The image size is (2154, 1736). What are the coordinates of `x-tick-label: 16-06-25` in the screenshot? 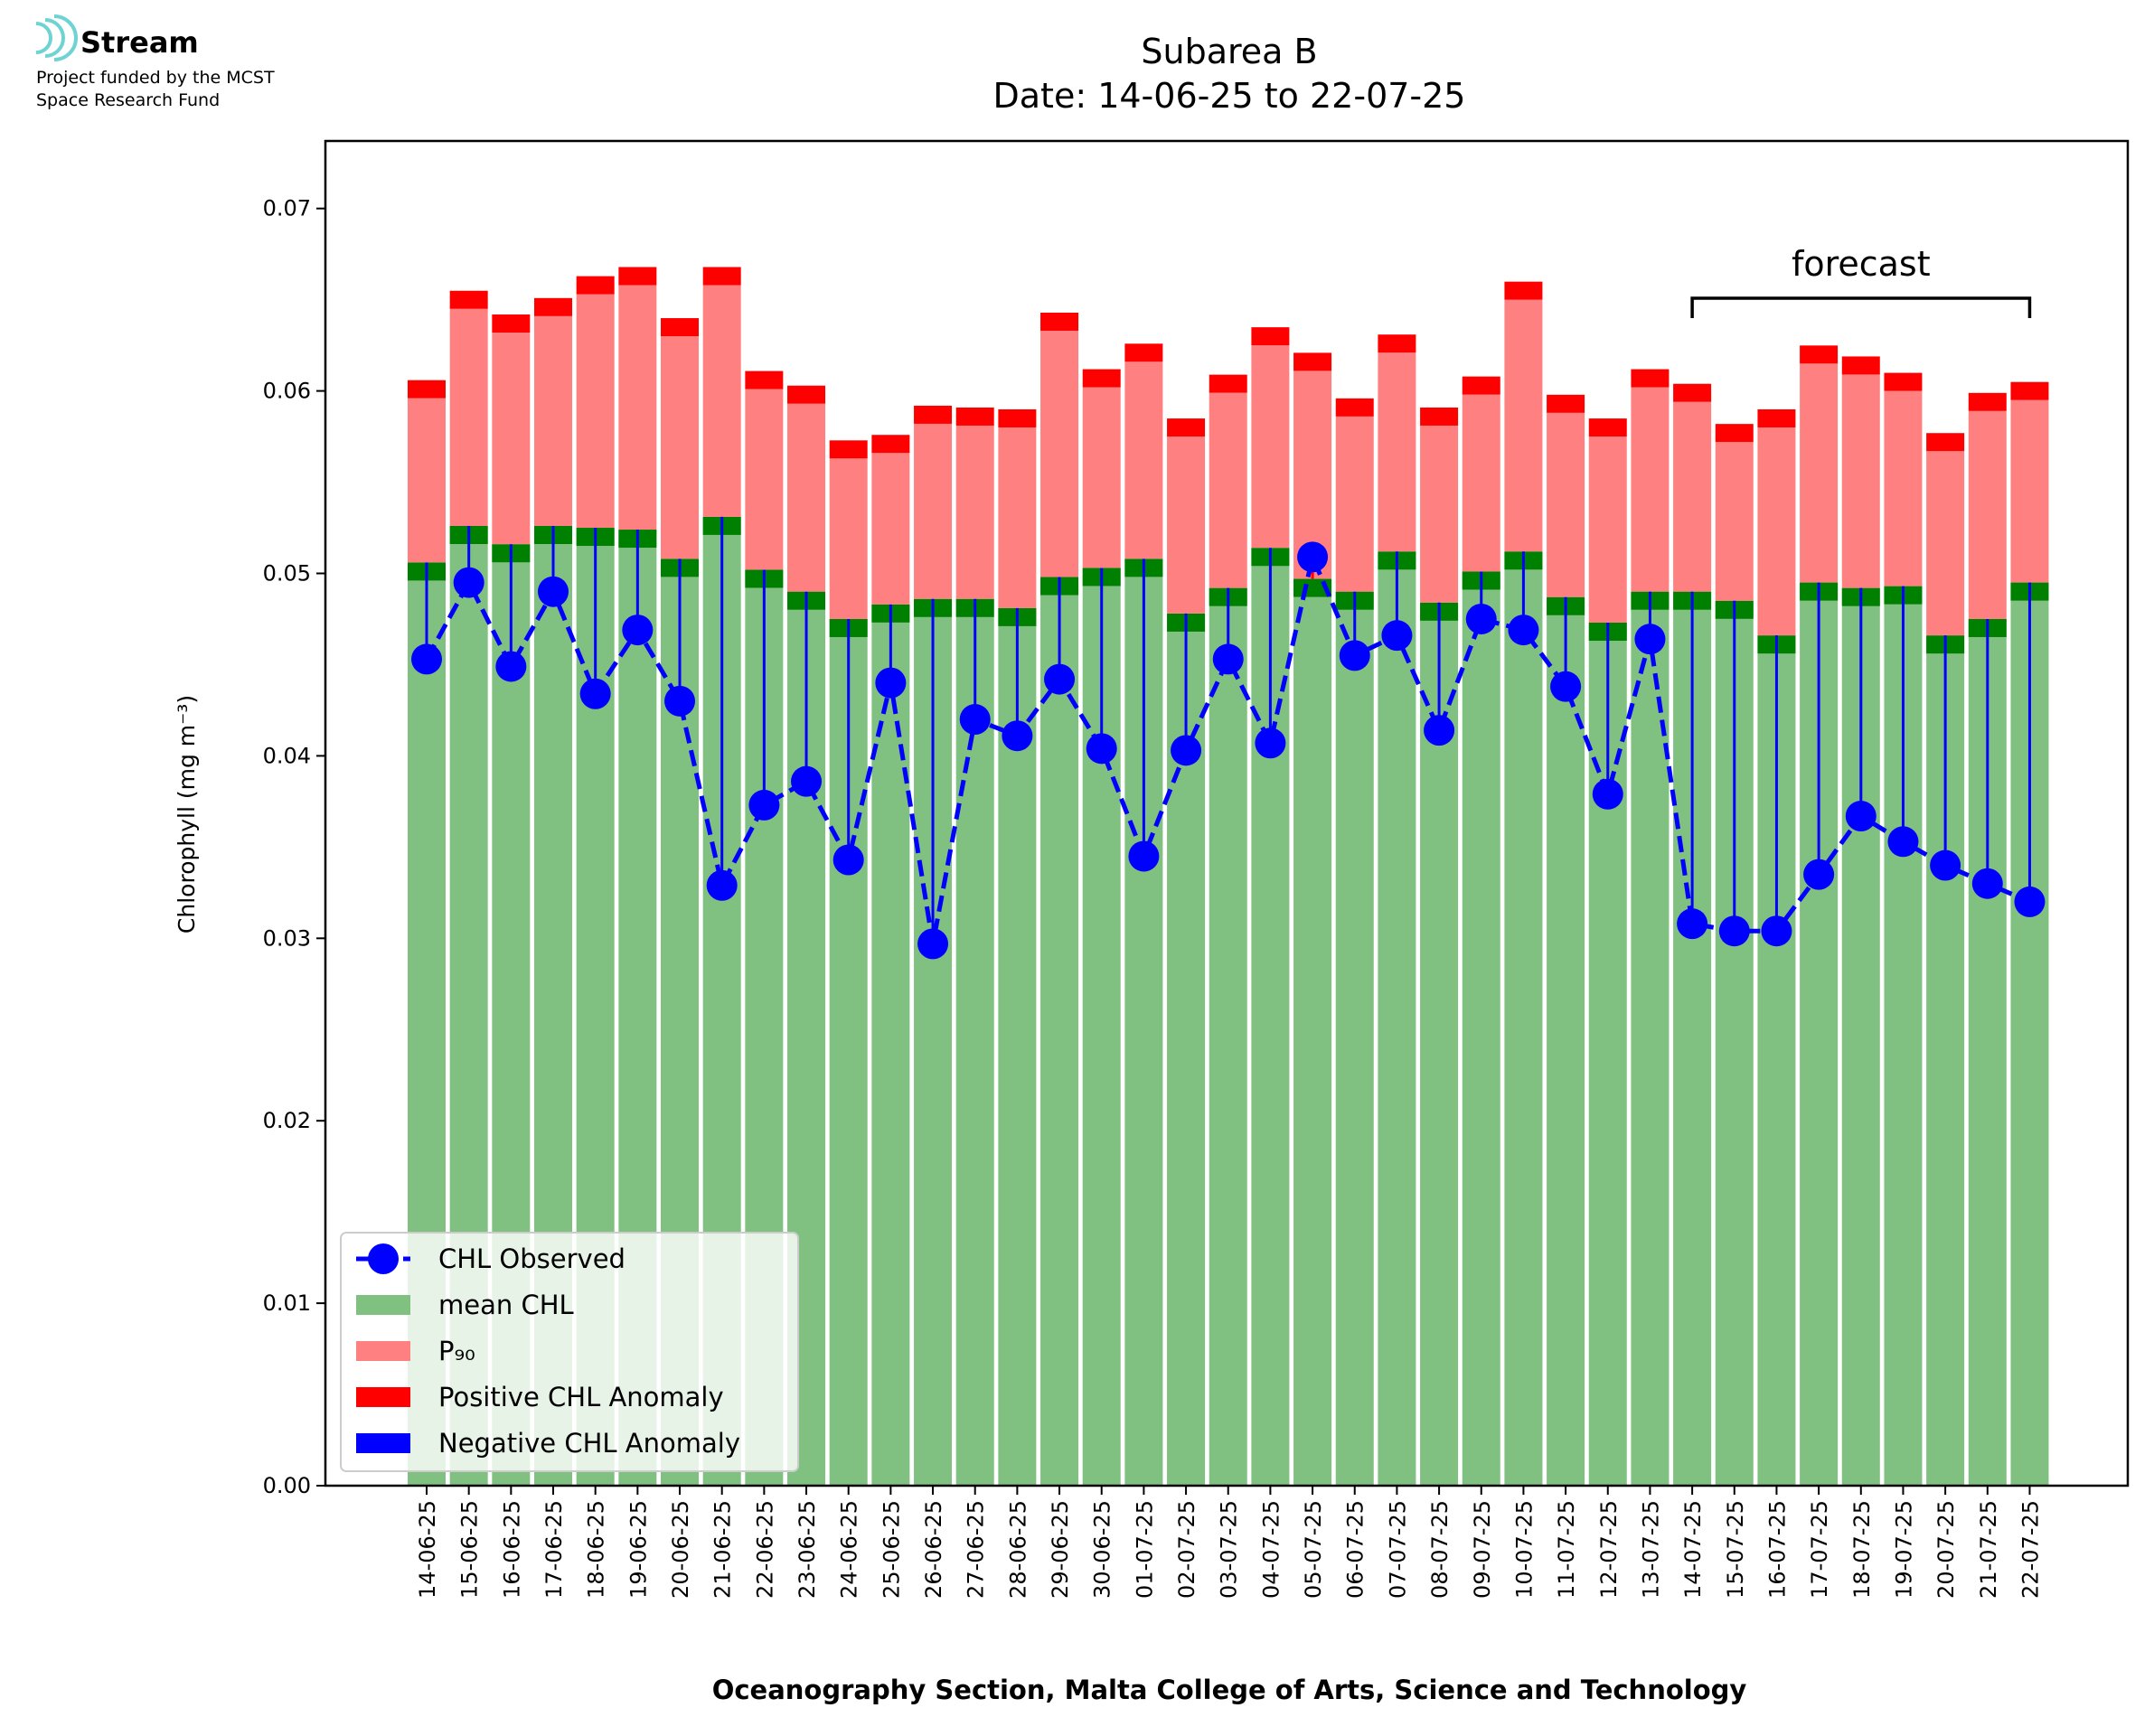 It's located at (511, 1550).